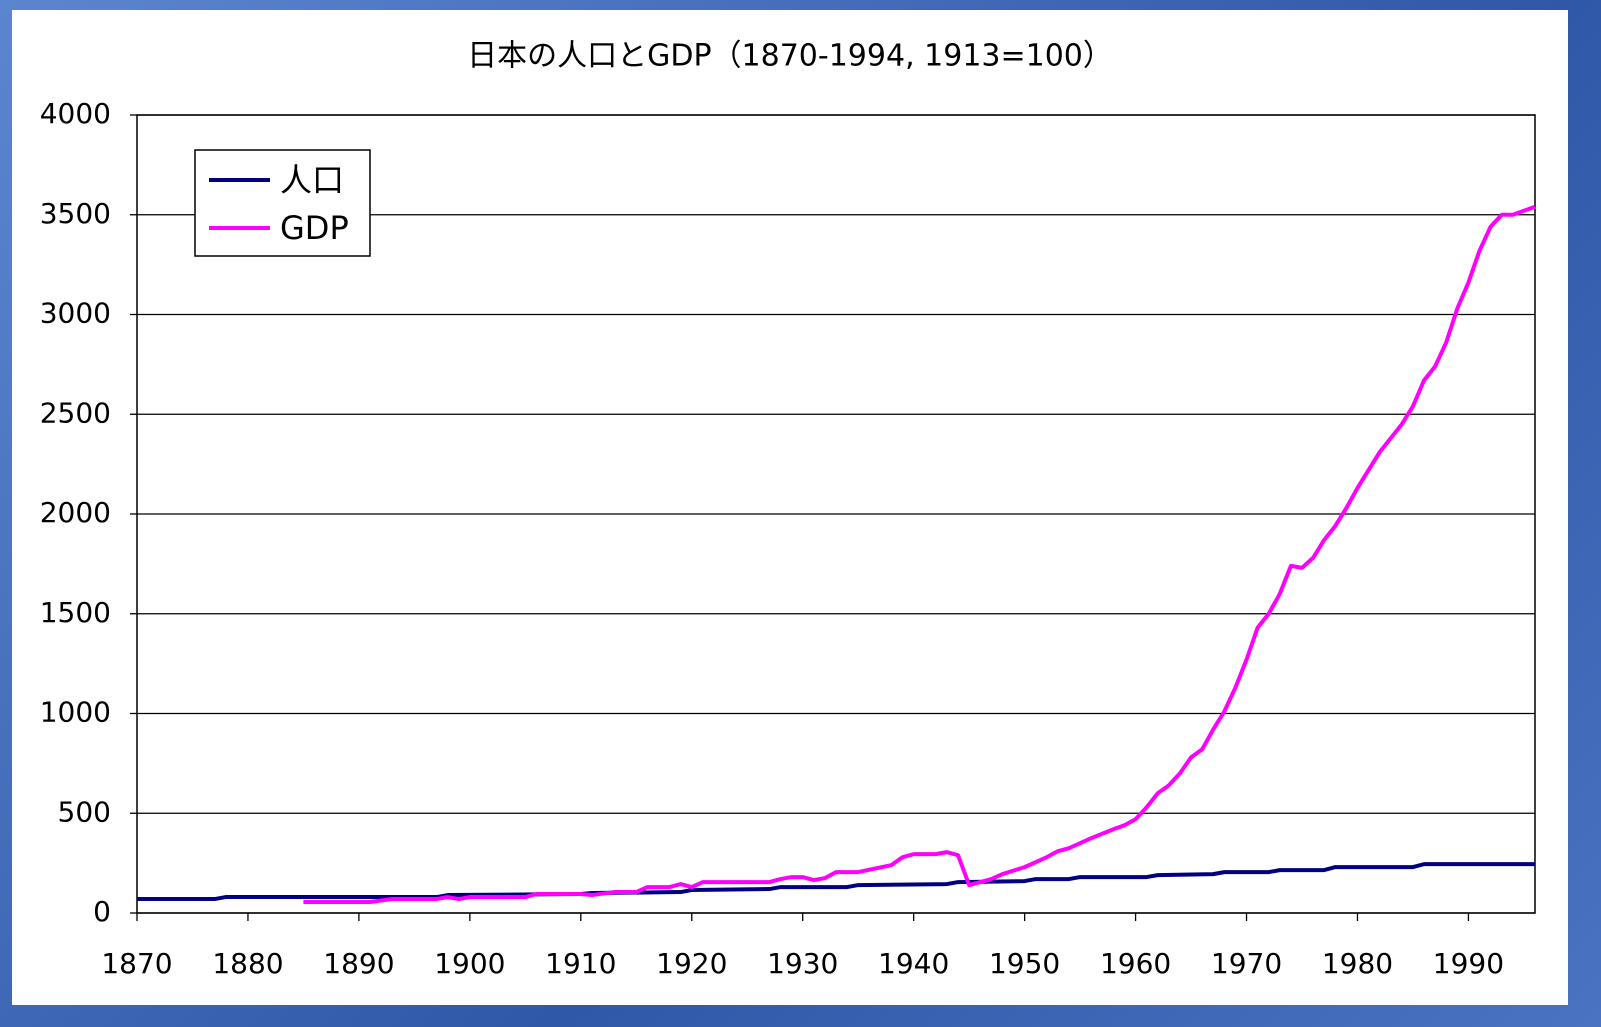 This screenshot has width=1601, height=1027. What do you see at coordinates (75, 213) in the screenshot?
I see `y-tick-label: 3500` at bounding box center [75, 213].